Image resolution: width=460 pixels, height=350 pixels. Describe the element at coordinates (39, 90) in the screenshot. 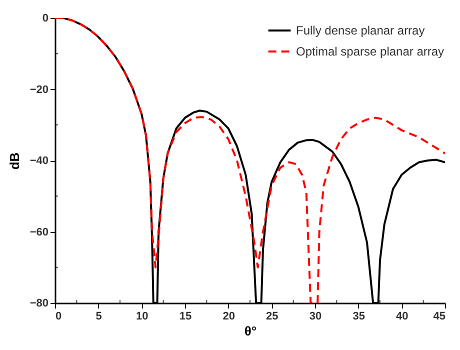

I see `y-tick-label: −20` at that location.